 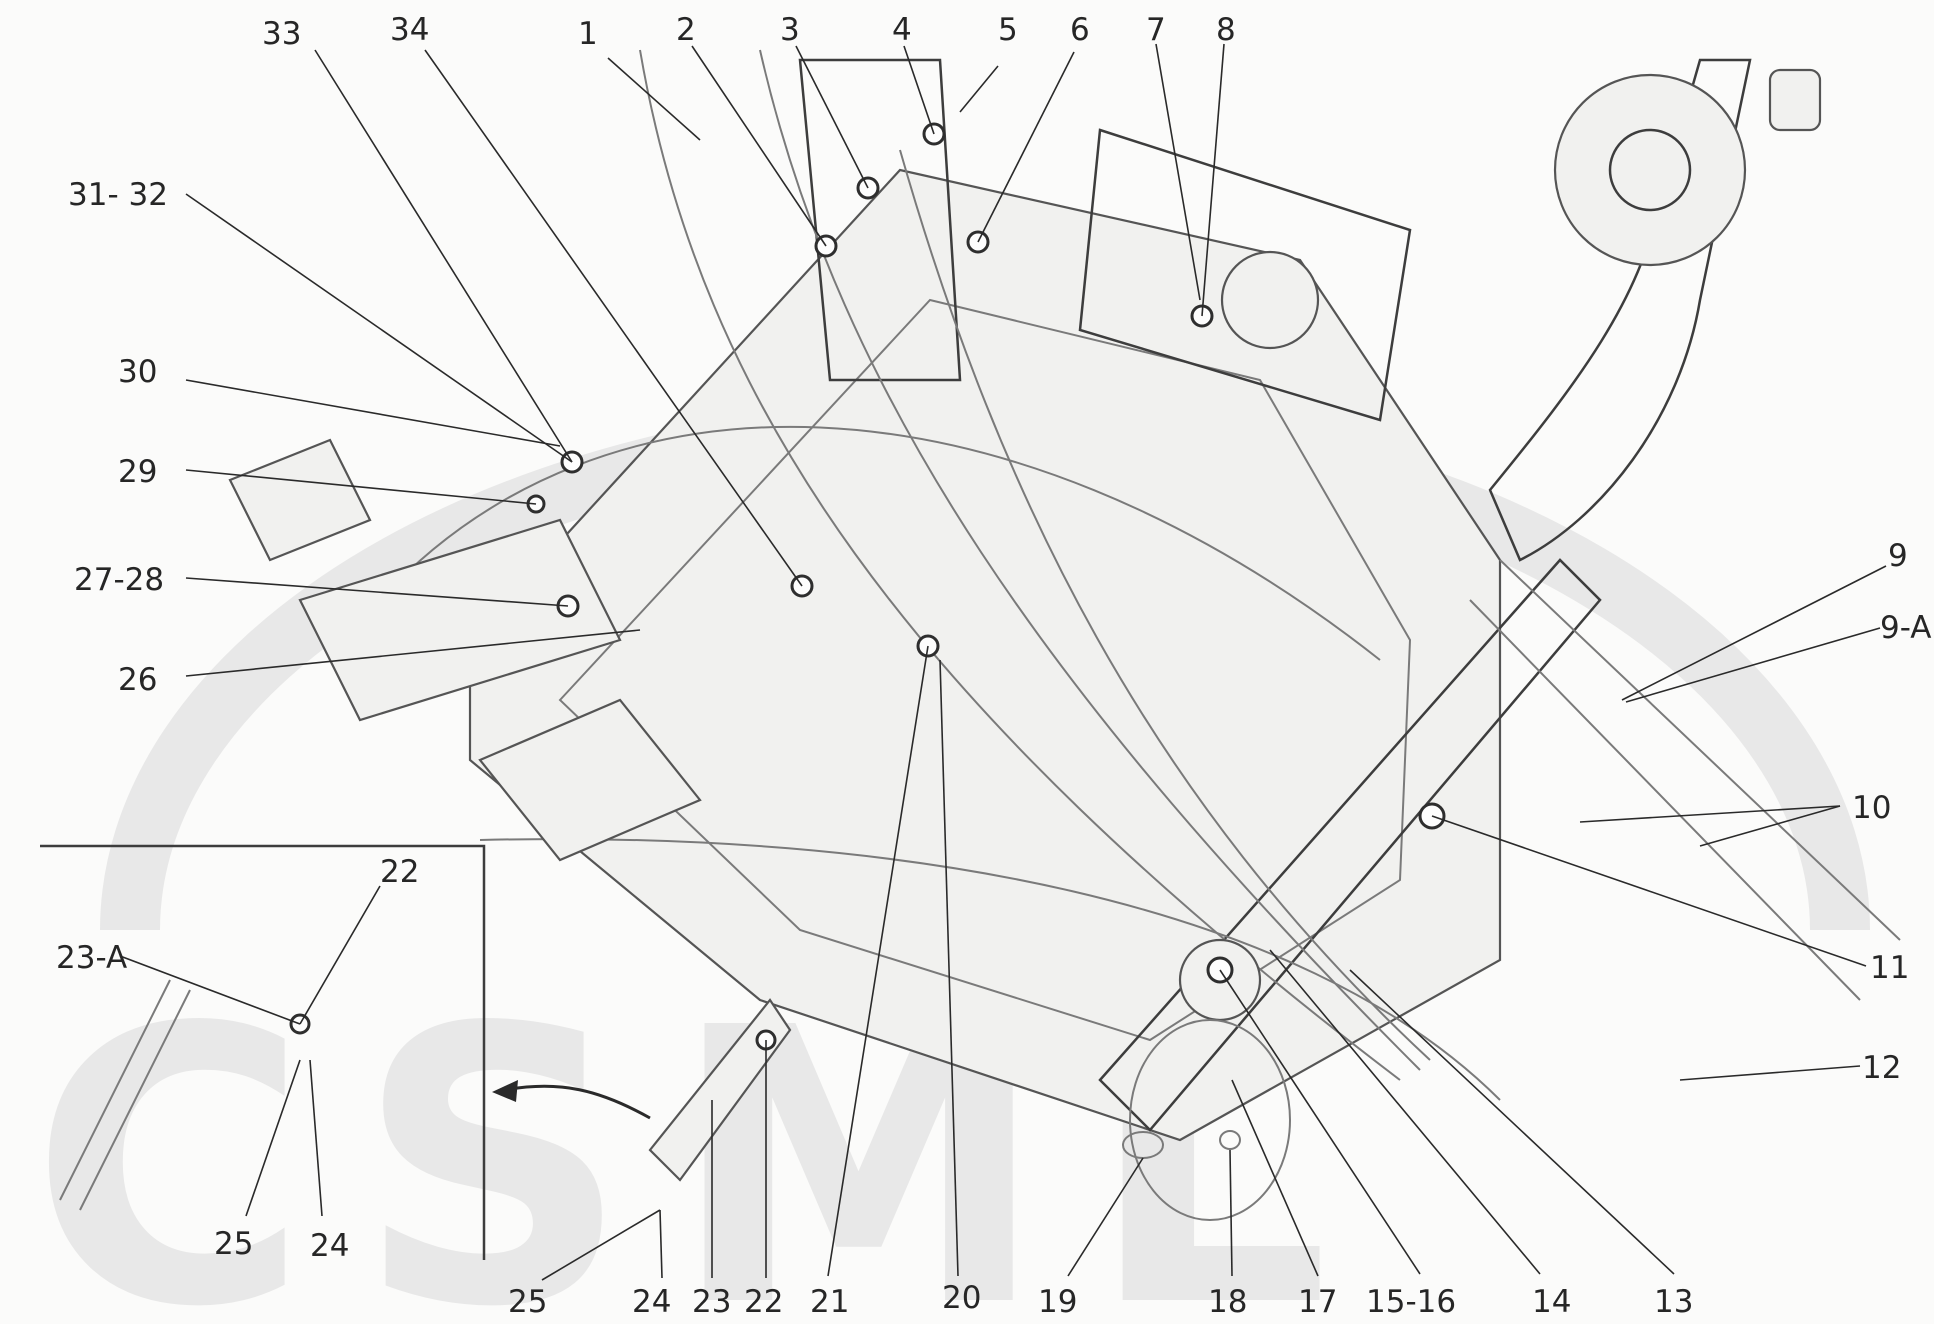 I want to click on lever-arm, so click(x=1350, y=845).